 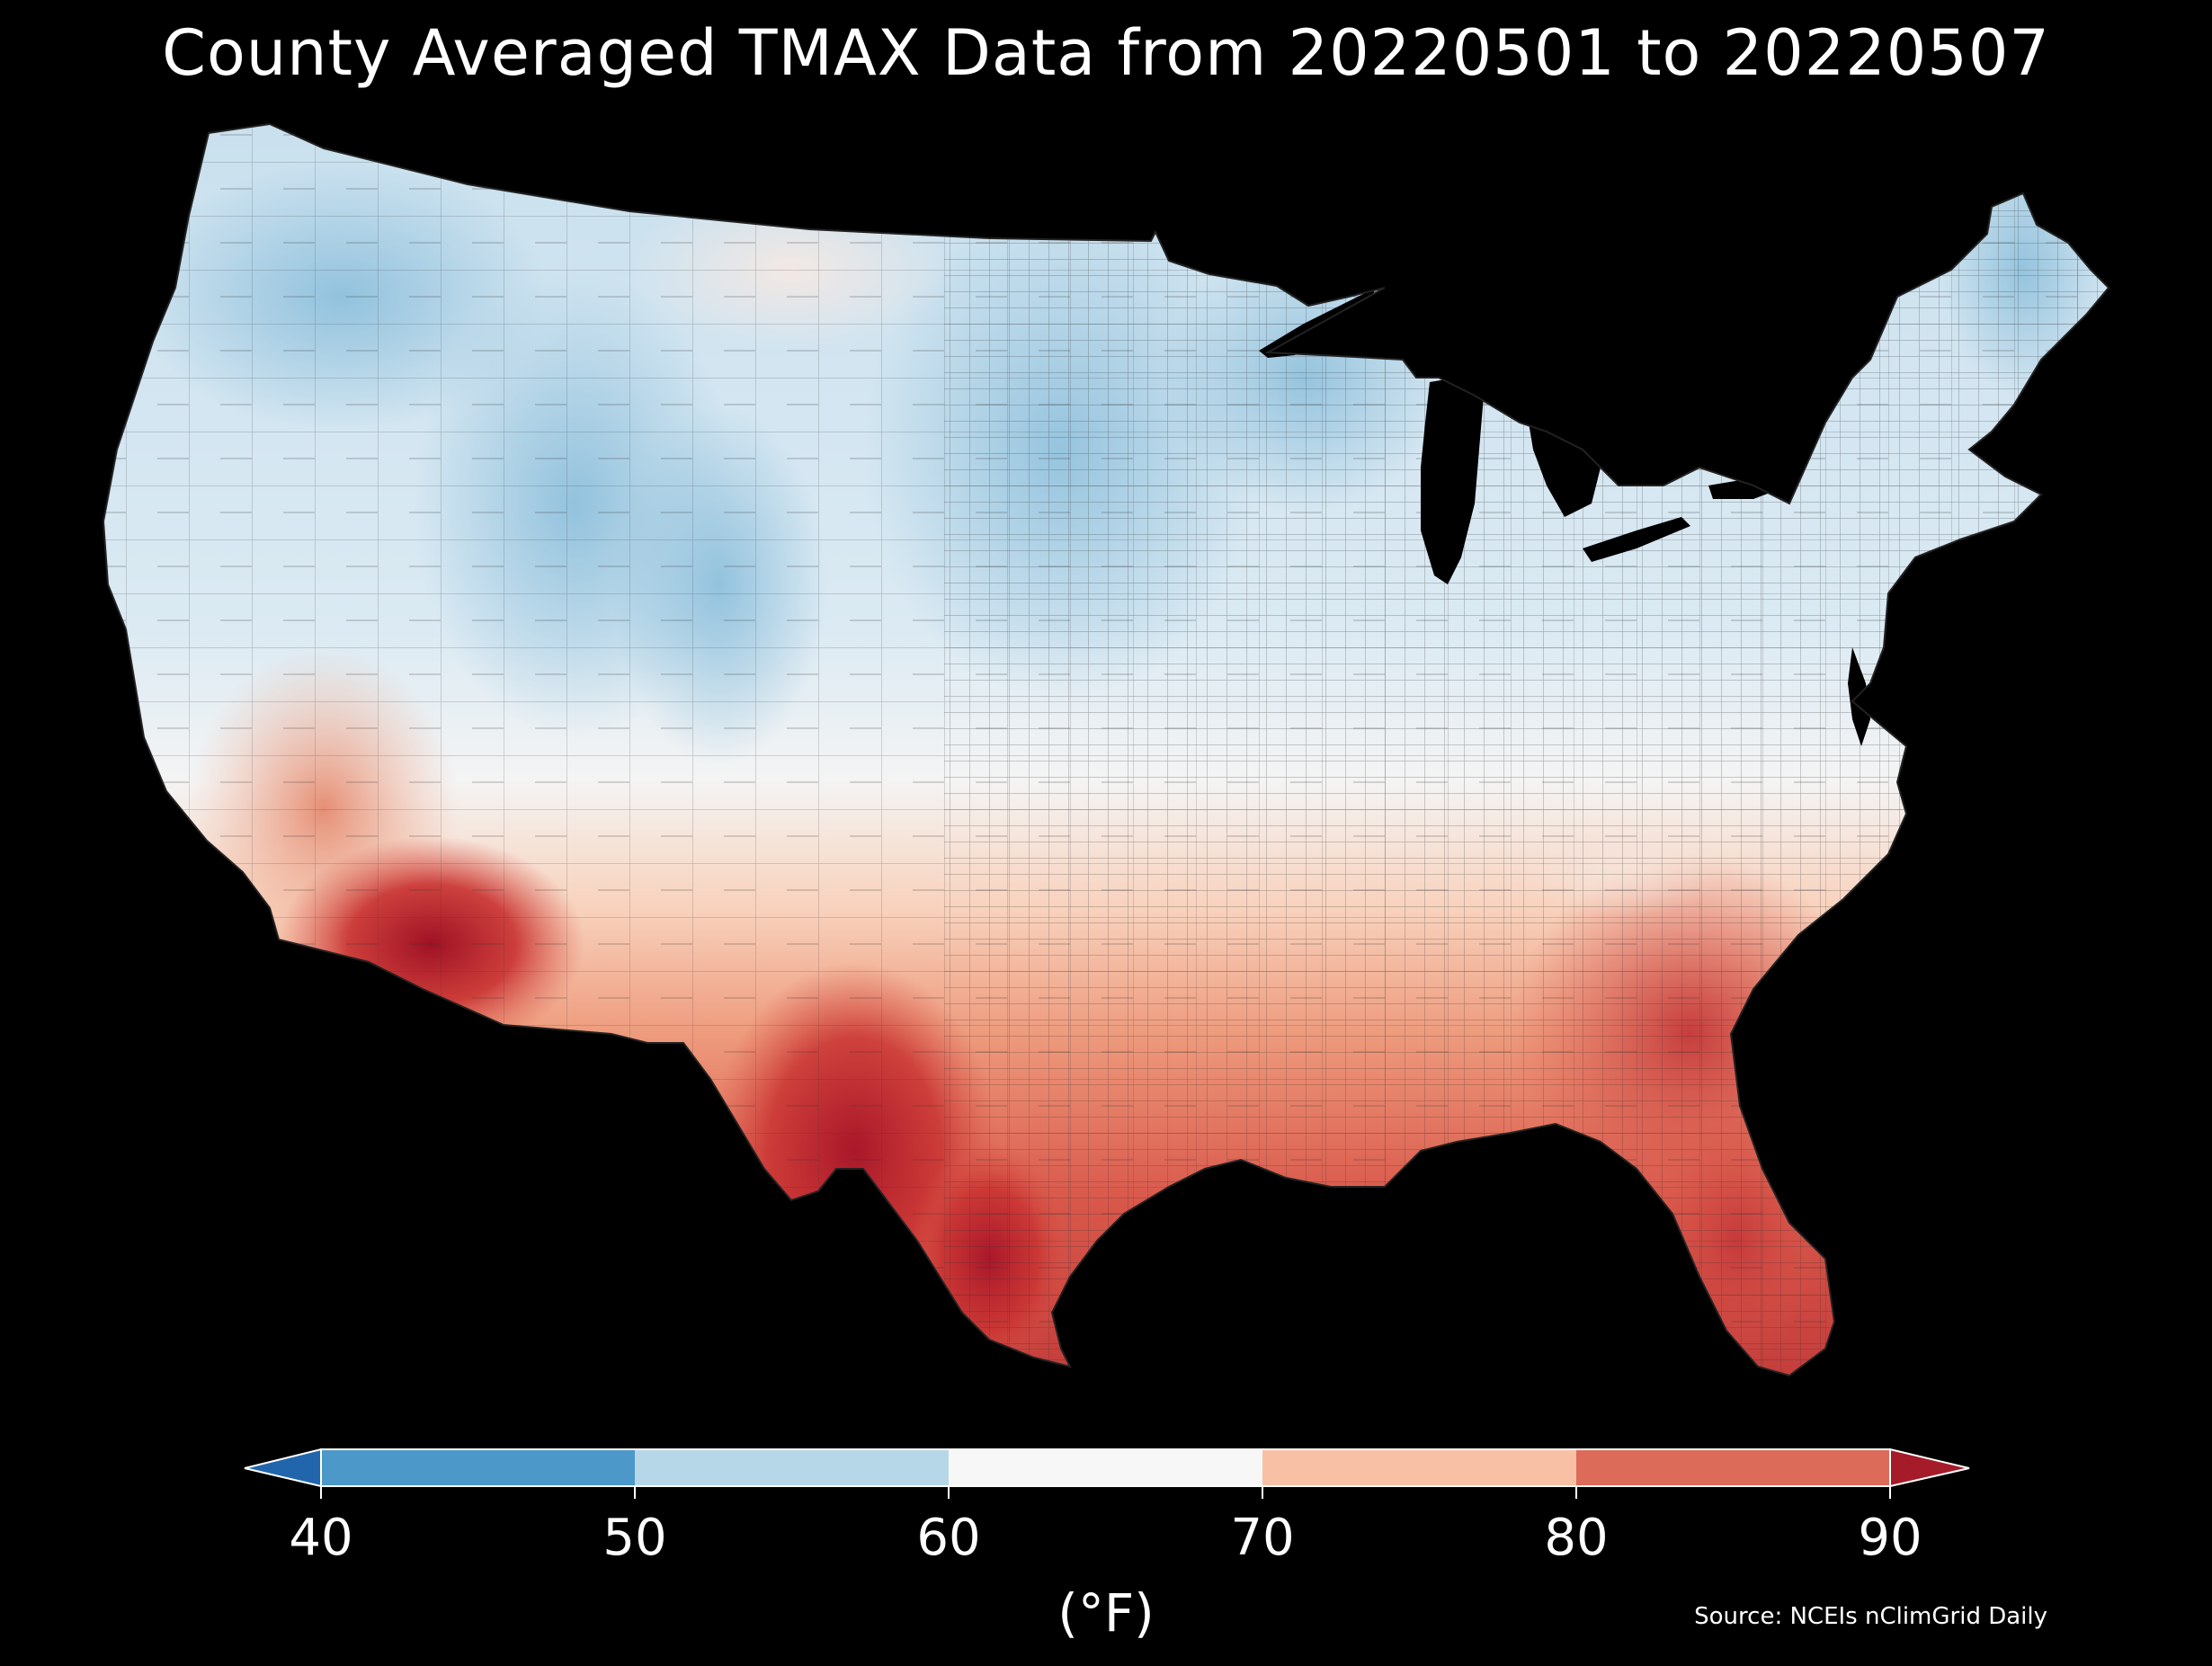 What do you see at coordinates (1565, 470) in the screenshot?
I see `lake-huron` at bounding box center [1565, 470].